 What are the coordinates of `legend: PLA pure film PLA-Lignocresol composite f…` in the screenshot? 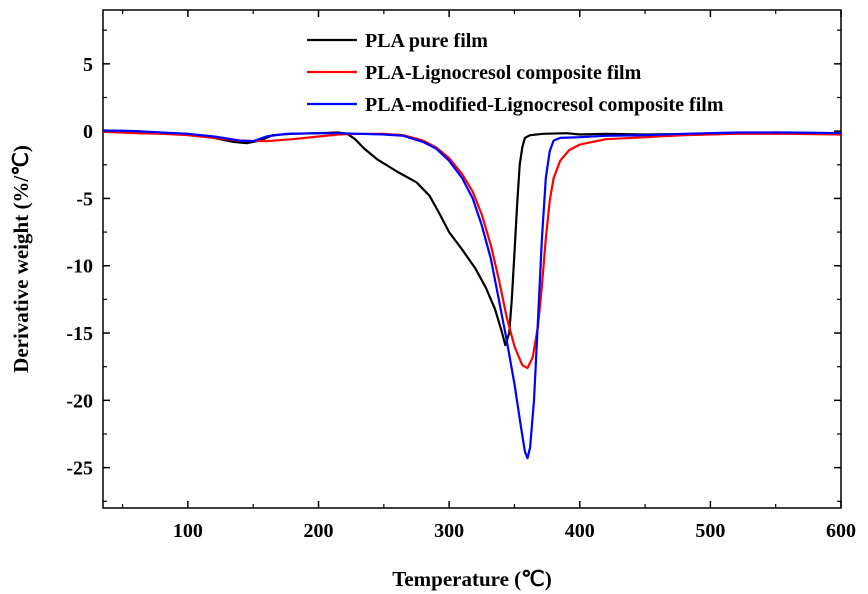 It's located at (515, 73).